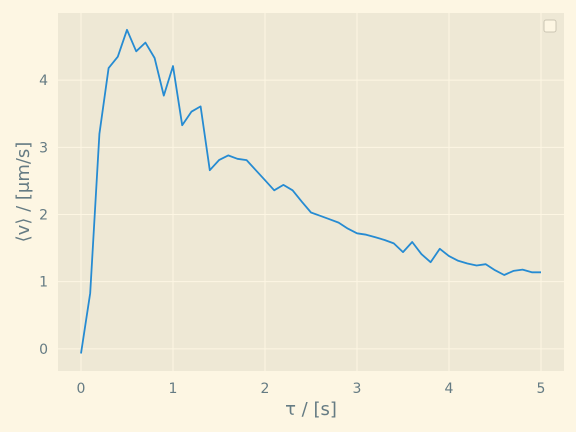  Describe the element at coordinates (265, 389) in the screenshot. I see `x-tick-label: 2` at that location.